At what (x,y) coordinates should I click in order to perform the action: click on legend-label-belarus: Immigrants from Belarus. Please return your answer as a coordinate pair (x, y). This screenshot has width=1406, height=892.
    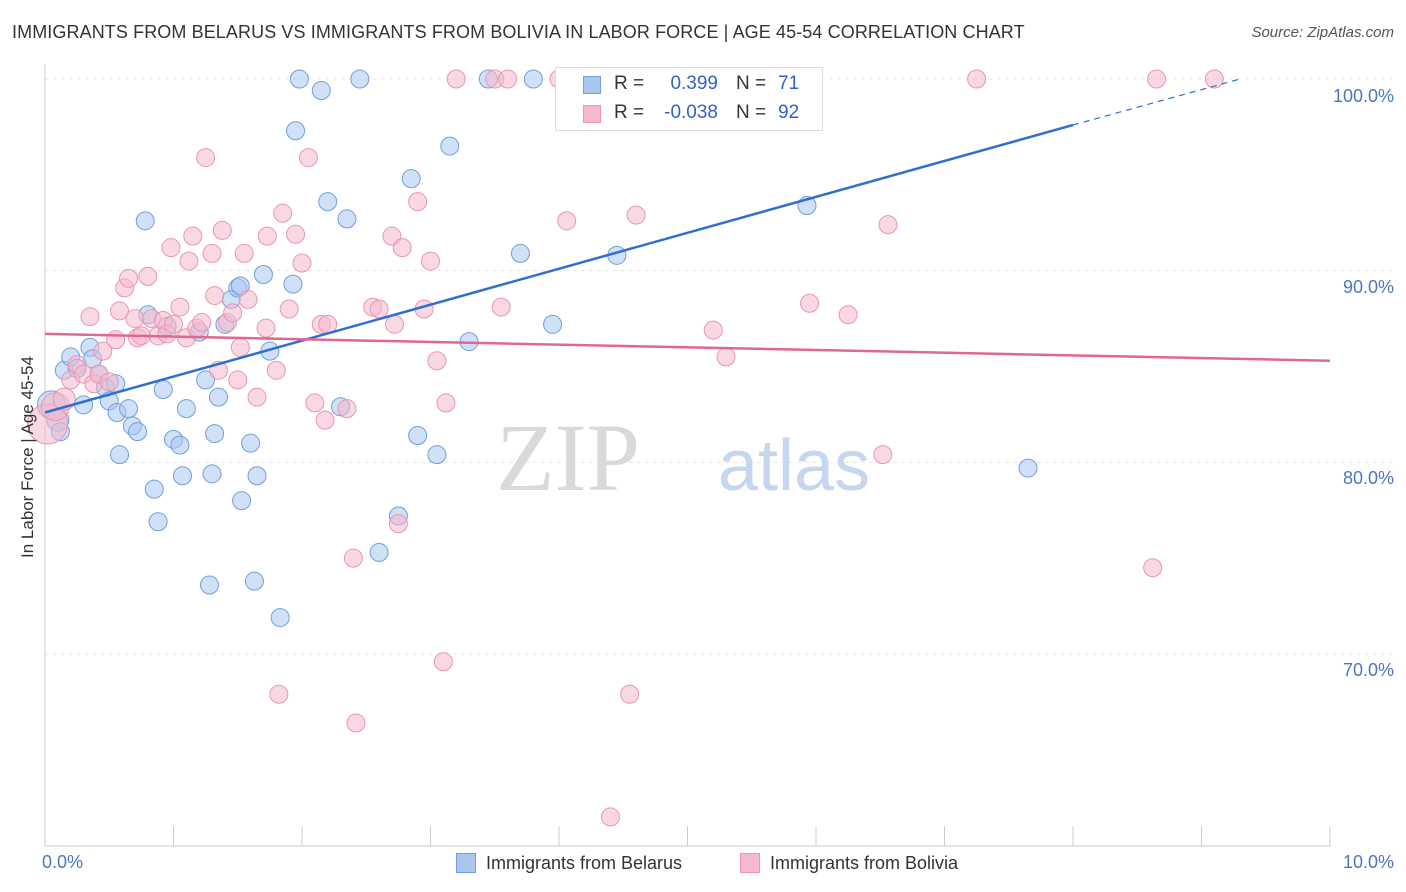
    Looking at the image, I should click on (584, 863).